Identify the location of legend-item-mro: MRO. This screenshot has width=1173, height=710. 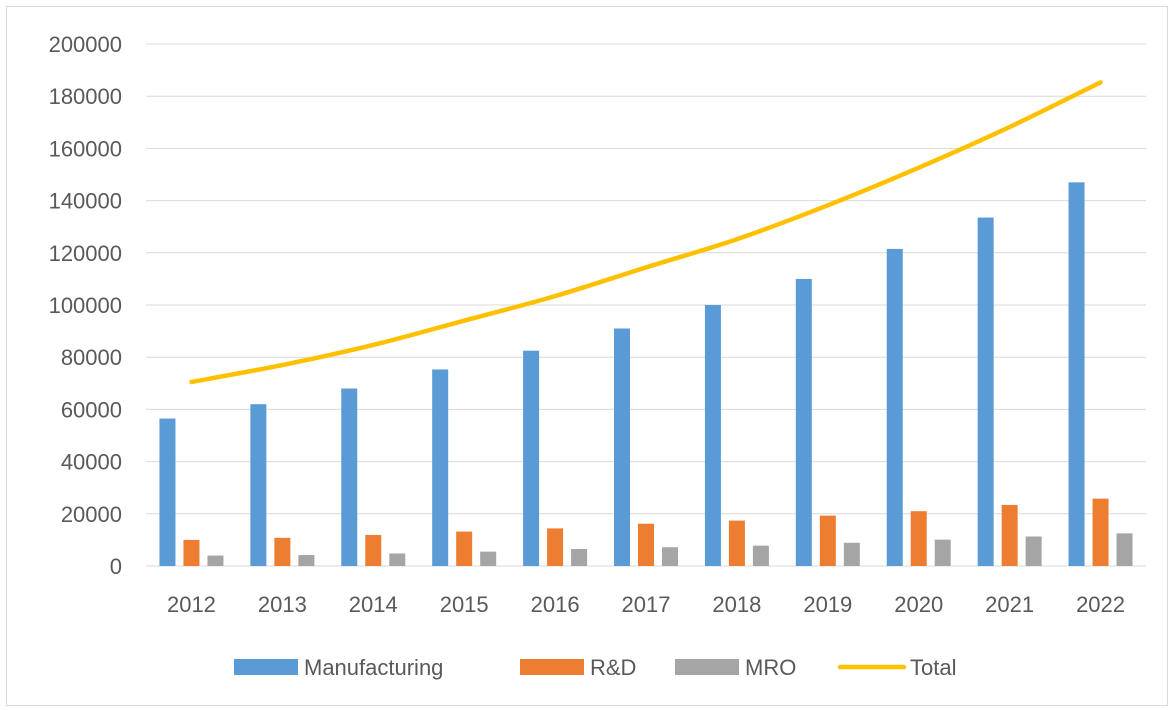
(735, 667).